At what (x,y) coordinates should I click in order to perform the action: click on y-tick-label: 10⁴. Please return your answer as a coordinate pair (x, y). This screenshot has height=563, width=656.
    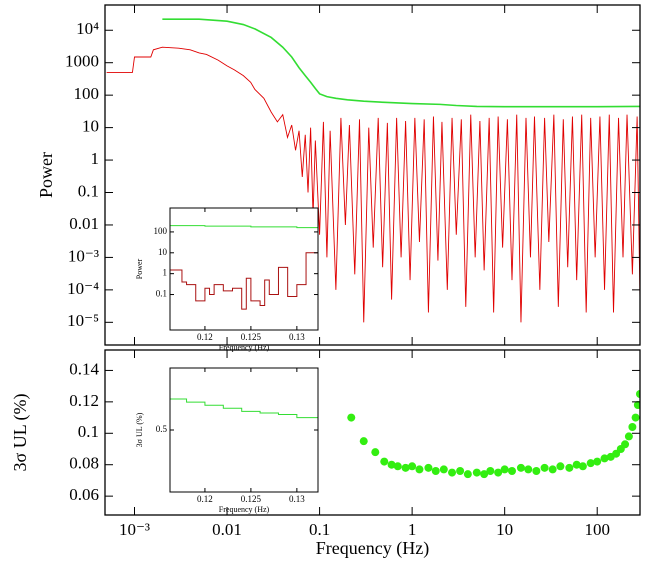
    Looking at the image, I should click on (87, 28).